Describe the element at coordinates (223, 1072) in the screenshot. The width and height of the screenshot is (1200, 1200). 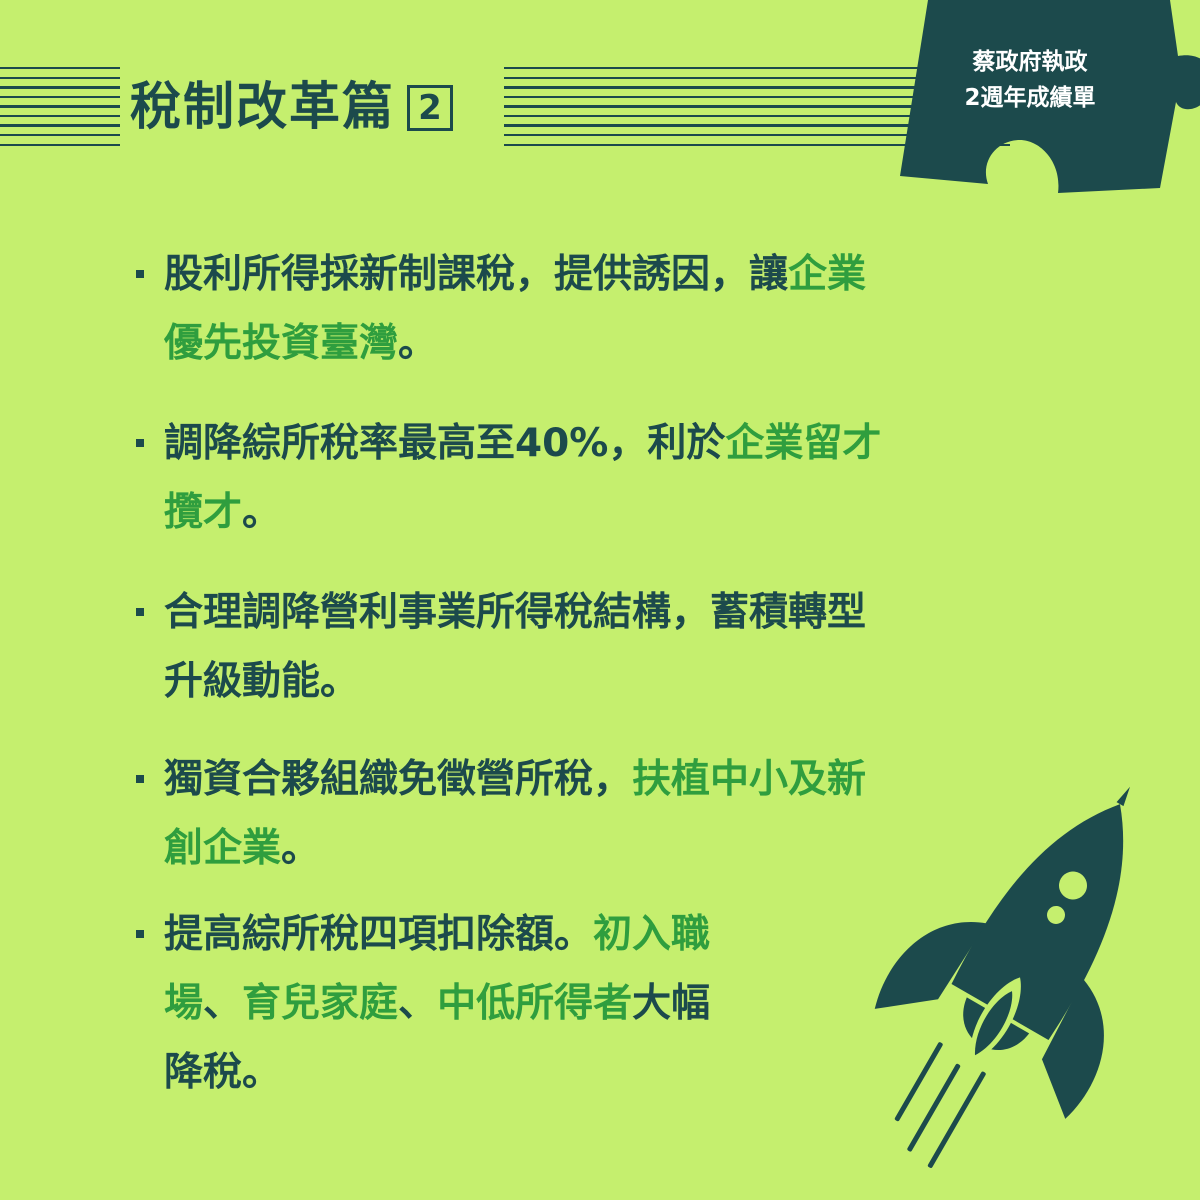
I see `bullet-text: 降稅。` at that location.